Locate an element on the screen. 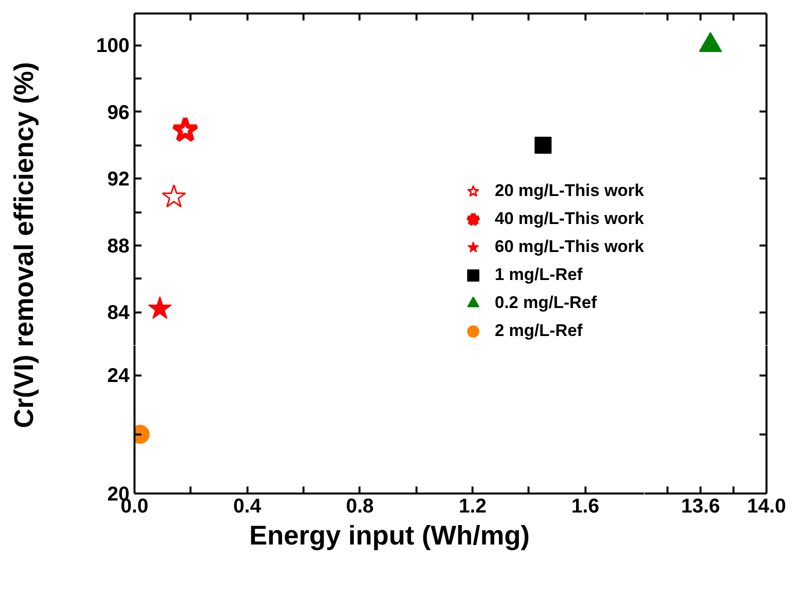  y-tick-label: 100 is located at coordinates (113, 46).